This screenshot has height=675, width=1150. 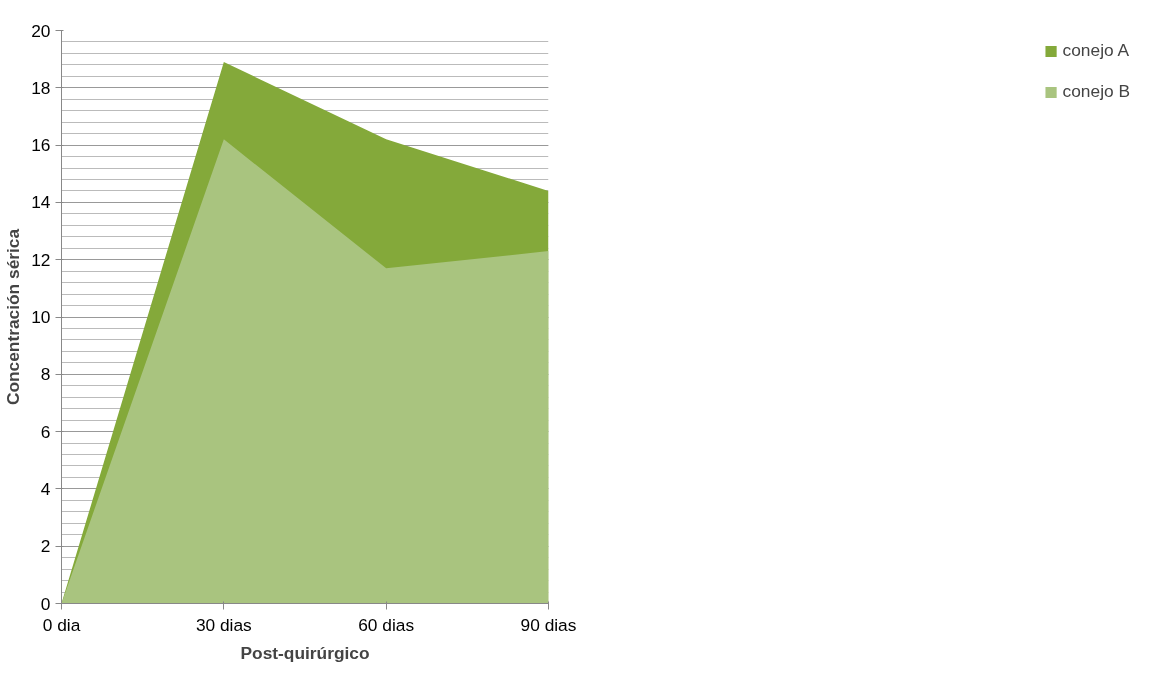 What do you see at coordinates (548, 624) in the screenshot?
I see `x-tick-label: 90 dias` at bounding box center [548, 624].